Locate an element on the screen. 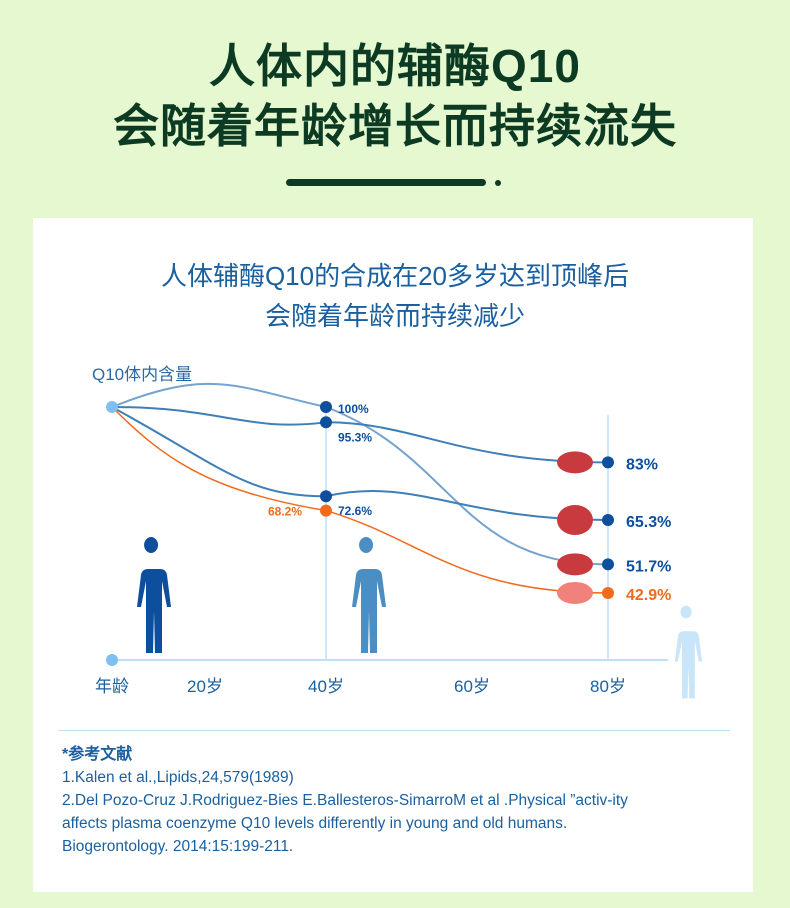 Image resolution: width=790 pixels, height=908 pixels. kidney-icon is located at coordinates (575, 564).